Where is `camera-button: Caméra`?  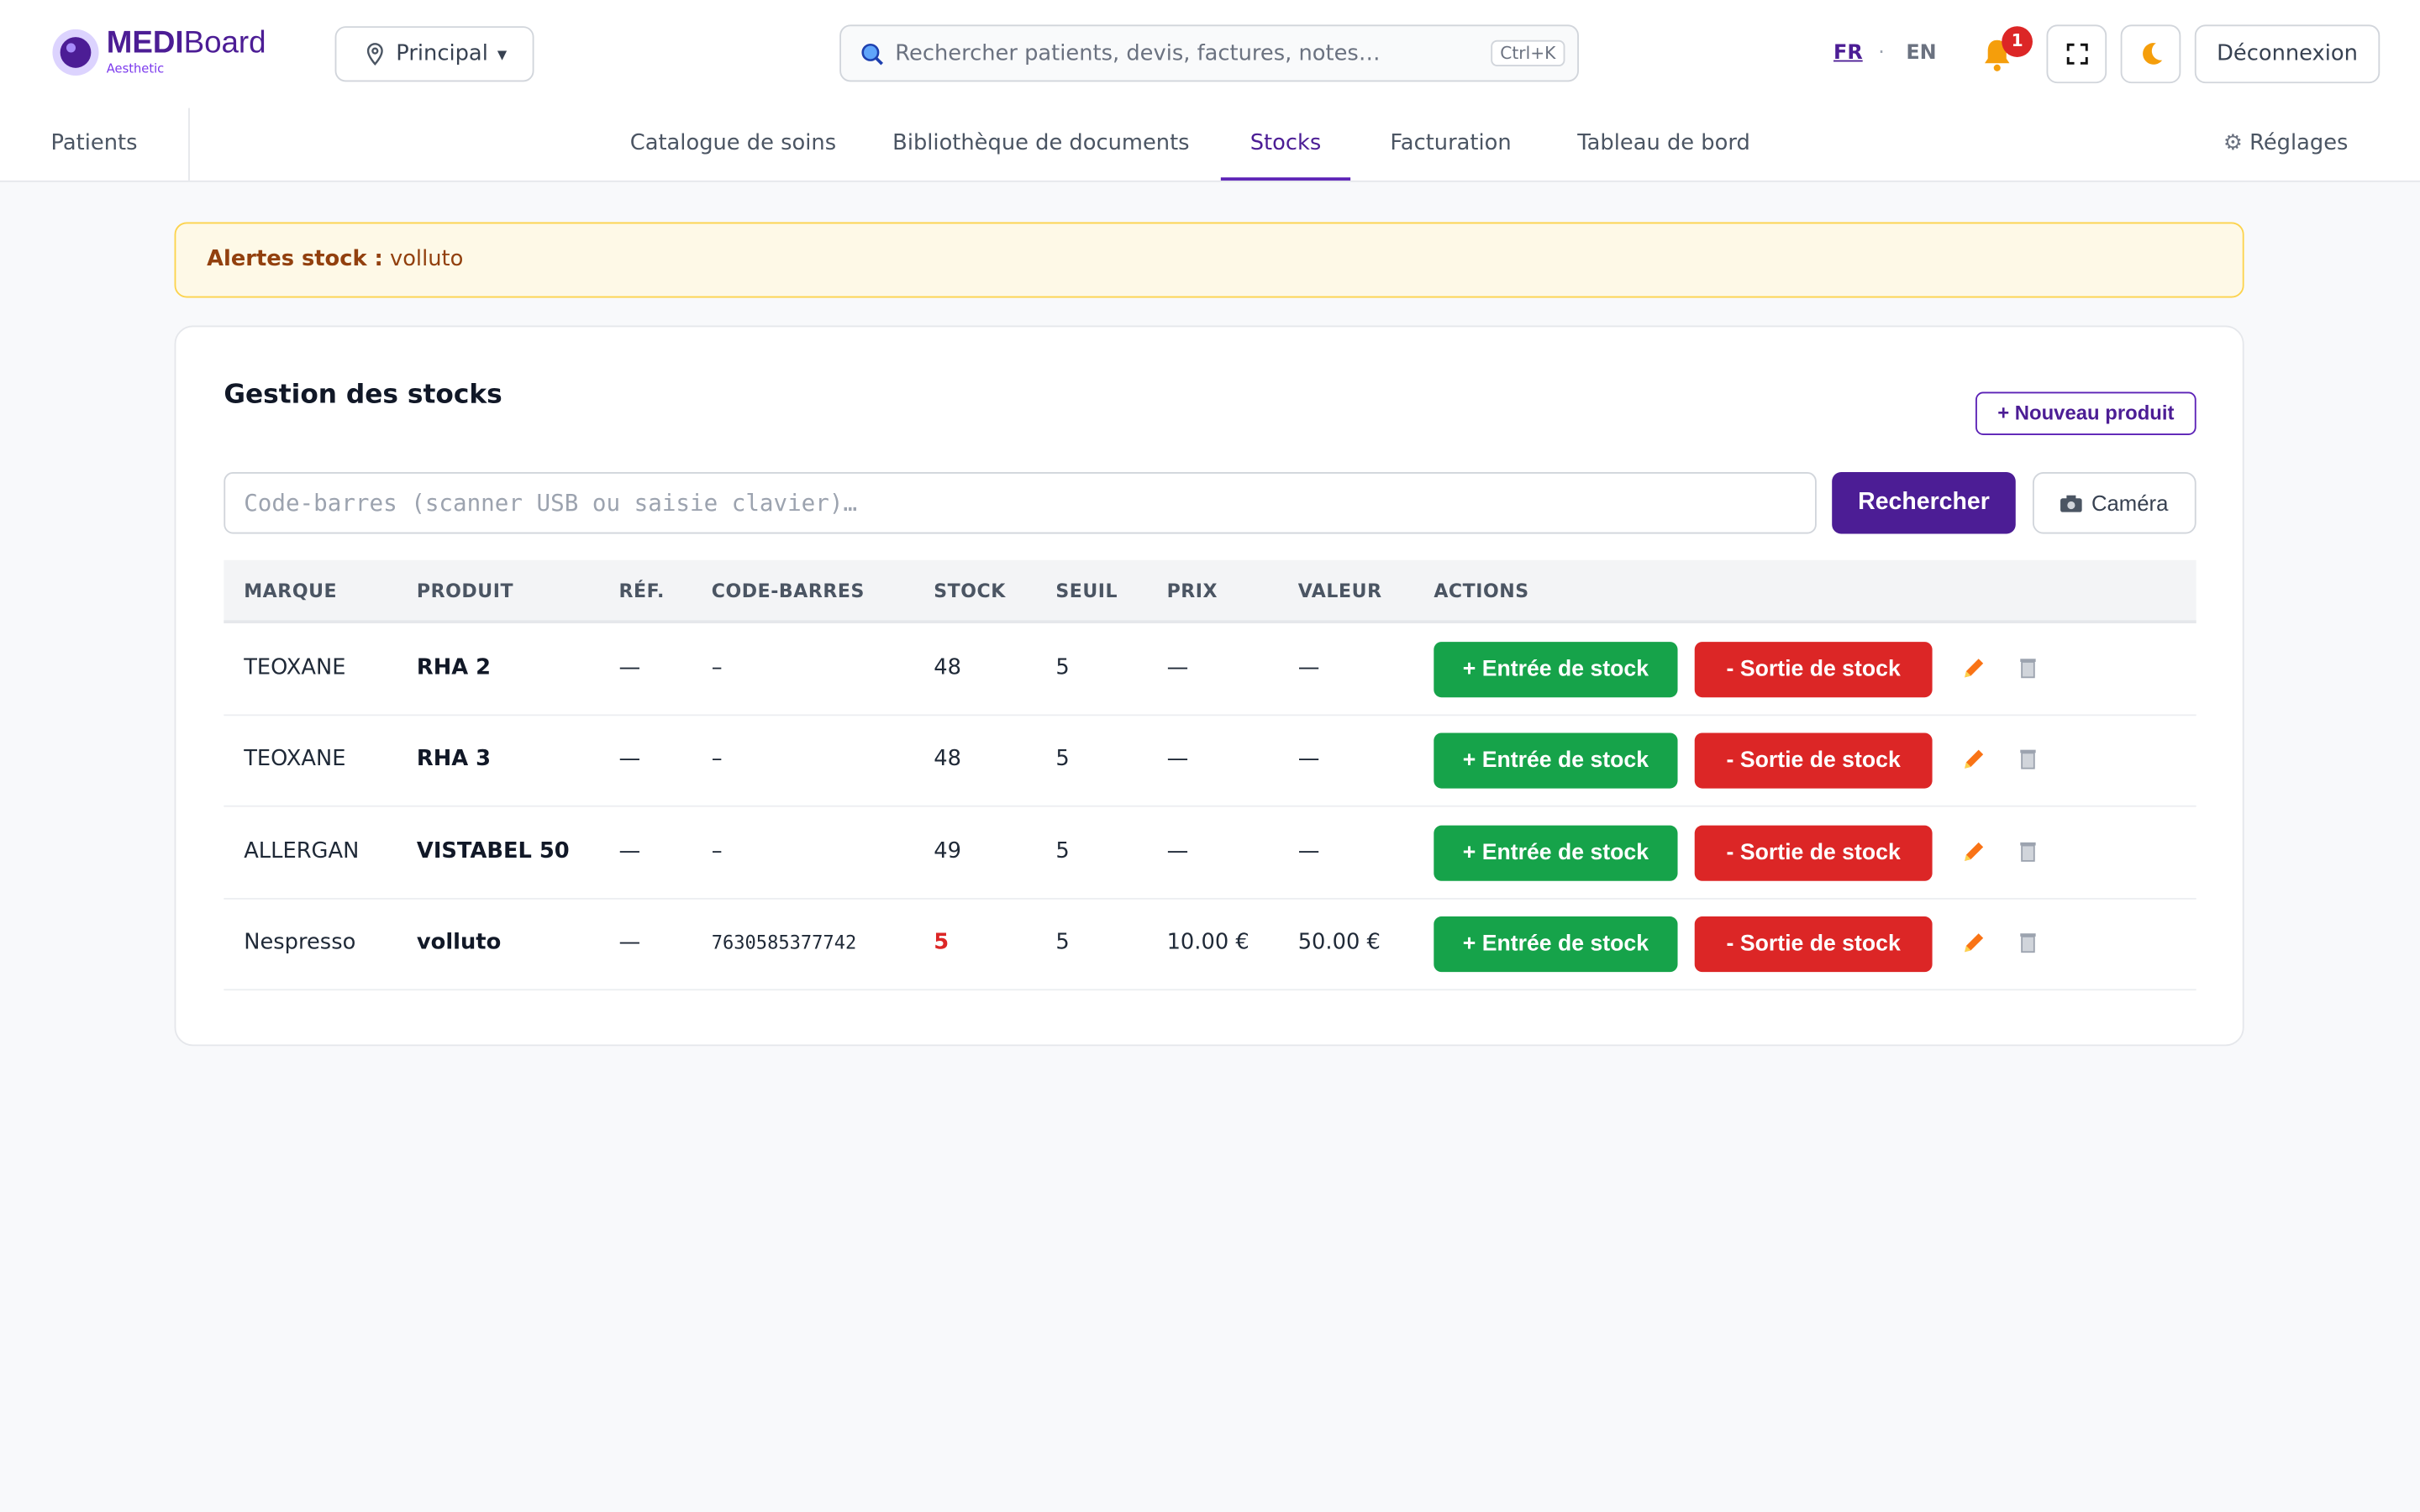 camera-button: Caméra is located at coordinates (2114, 503).